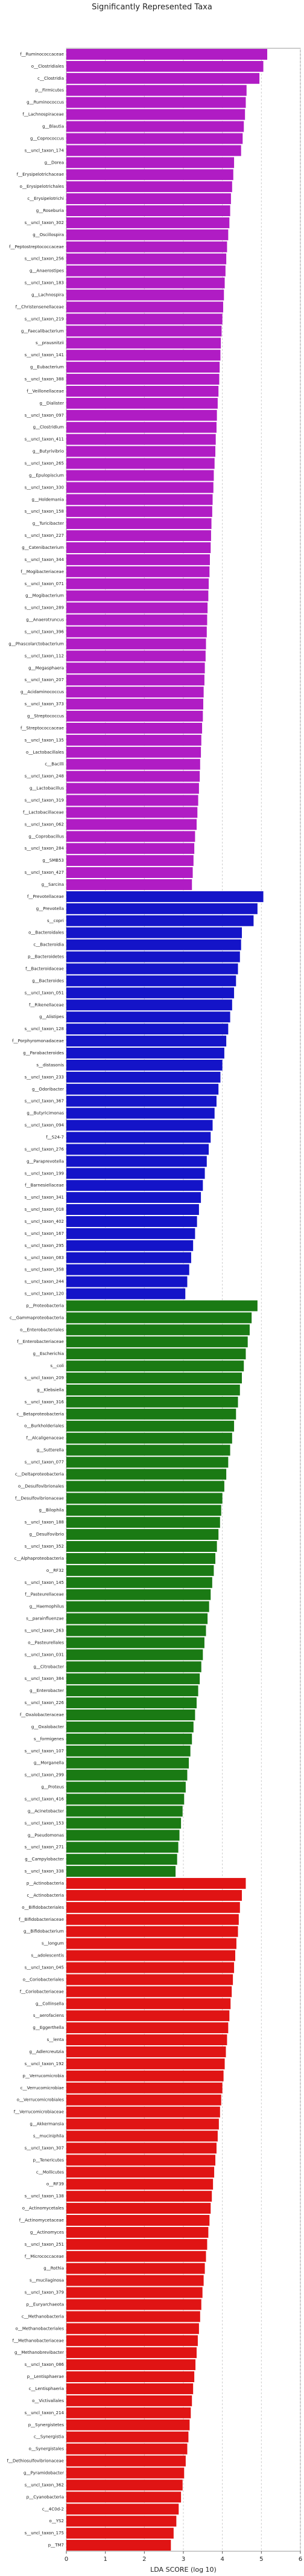 This screenshot has height=2576, width=304. Describe the element at coordinates (44, 1631) in the screenshot. I see `category-label: s__uncl_taxon_263` at that location.